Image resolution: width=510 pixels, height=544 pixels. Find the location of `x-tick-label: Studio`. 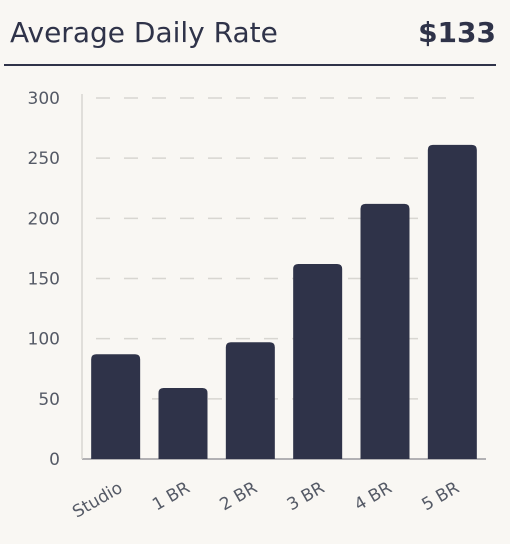

x-tick-label: Studio is located at coordinates (97, 500).